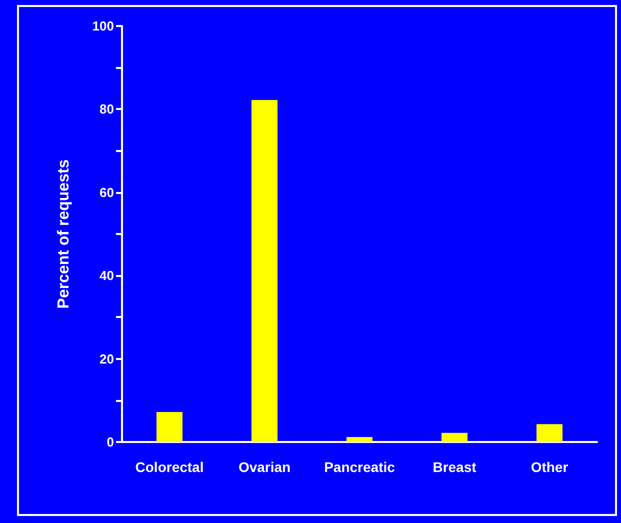 Image resolution: width=621 pixels, height=523 pixels. Describe the element at coordinates (360, 467) in the screenshot. I see `x-tick-label: Pancreatic` at that location.